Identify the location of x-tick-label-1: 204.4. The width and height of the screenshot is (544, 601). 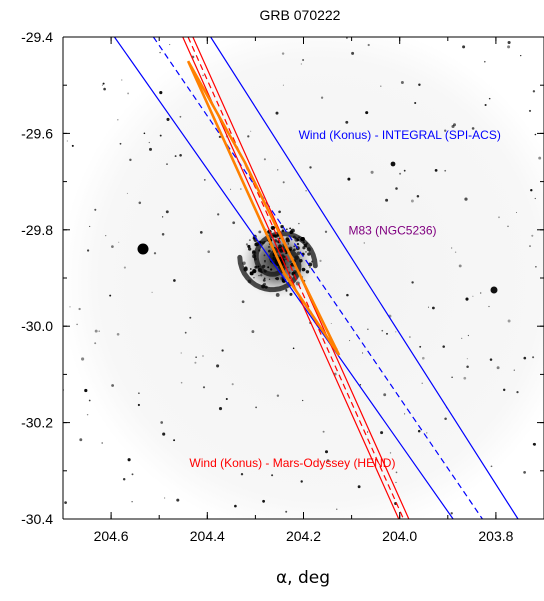
(207, 536).